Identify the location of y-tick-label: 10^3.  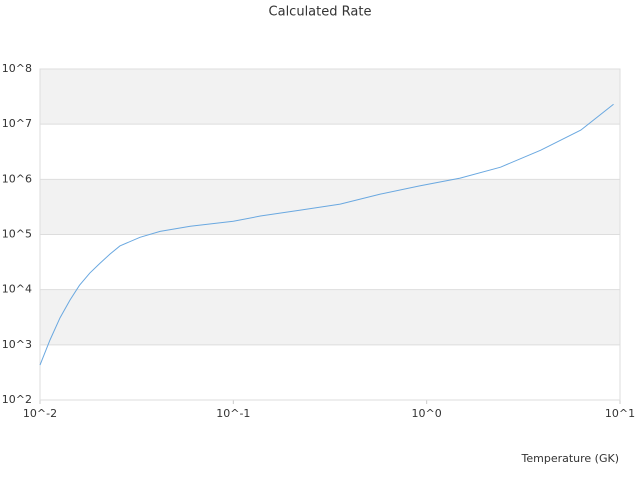
(17, 344).